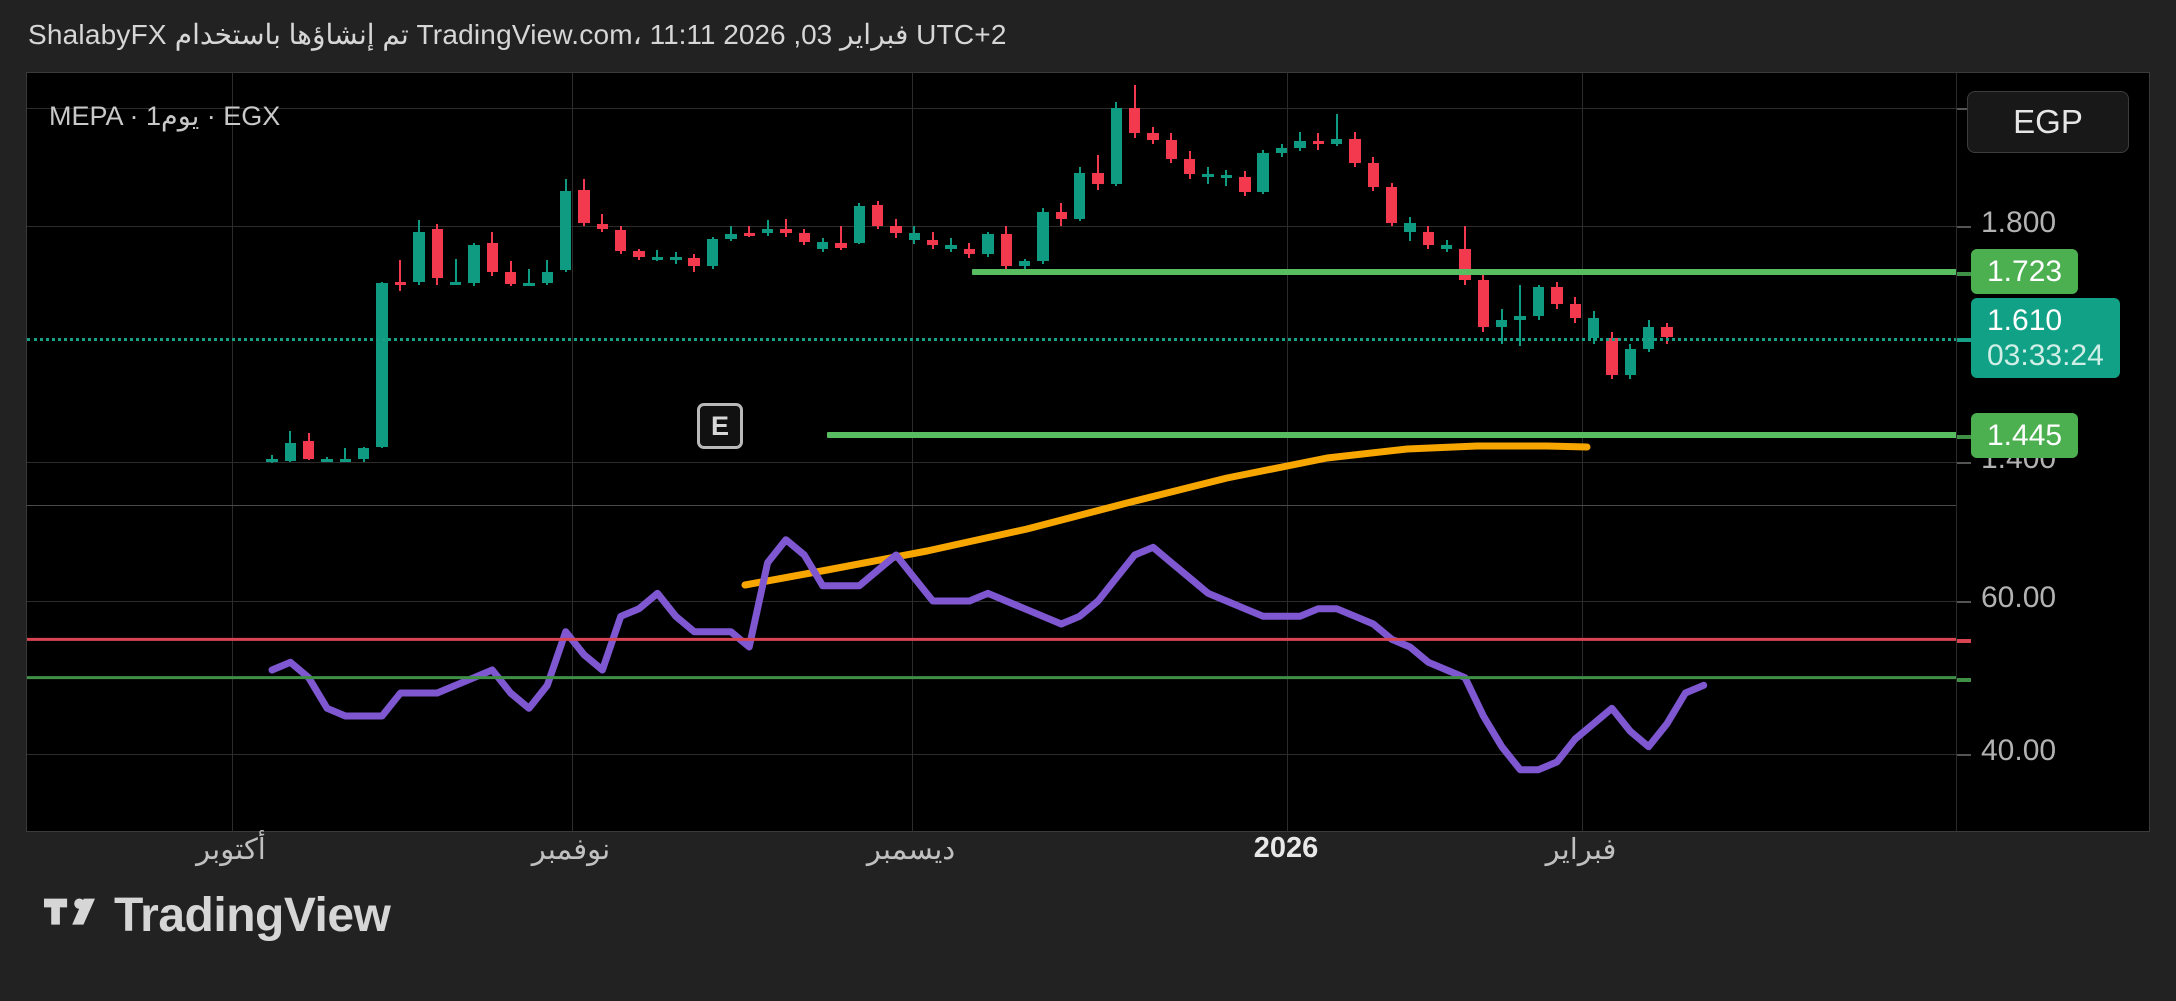  I want to click on time-axis: أكتوبر نوفمبر ديسمبر 2026 فبراير, so click(1088, 862).